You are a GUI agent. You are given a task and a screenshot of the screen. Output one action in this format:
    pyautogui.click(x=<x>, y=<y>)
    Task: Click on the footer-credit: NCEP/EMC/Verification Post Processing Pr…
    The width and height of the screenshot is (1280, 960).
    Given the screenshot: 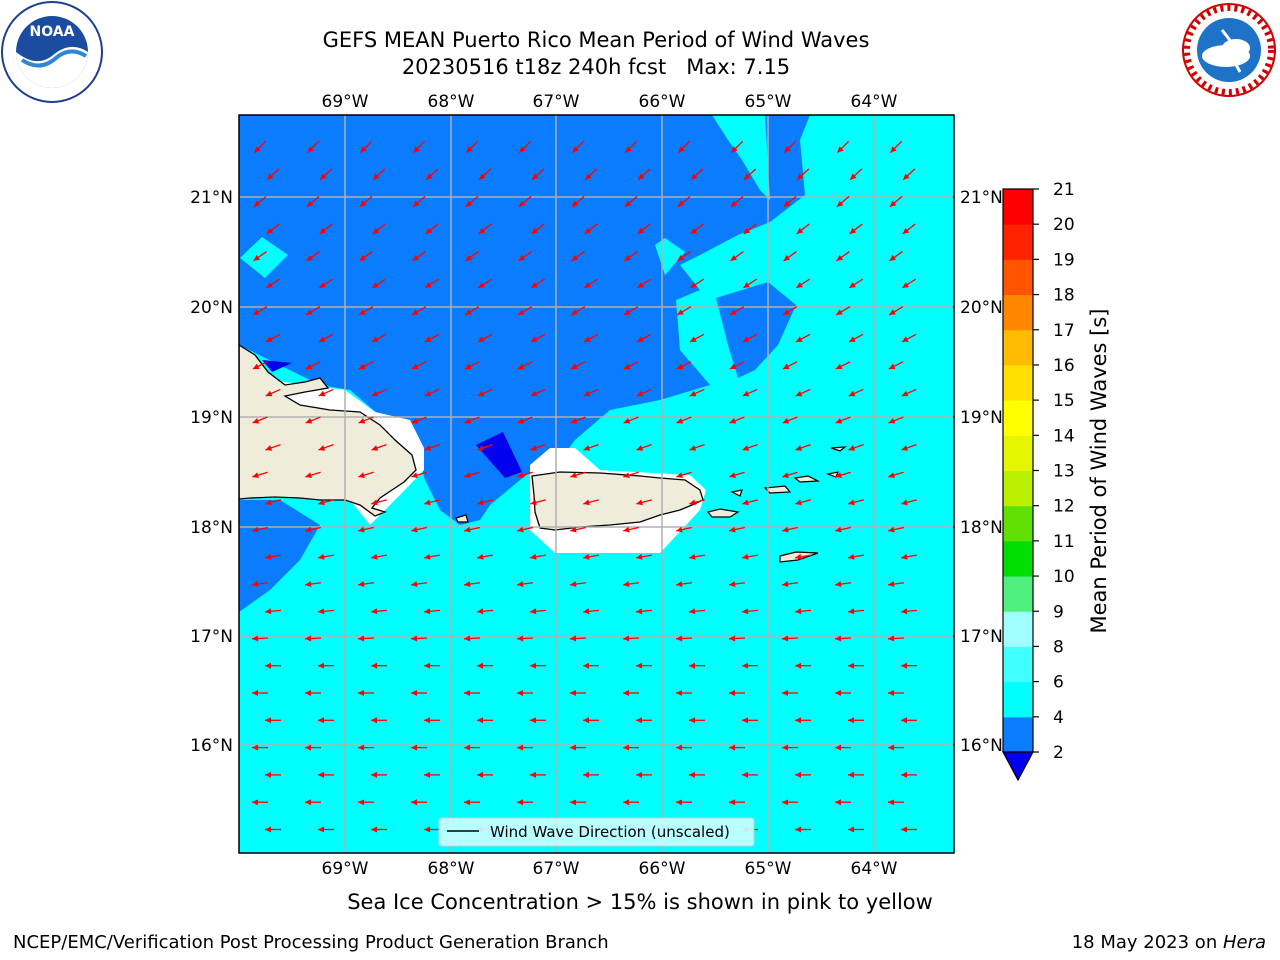 What is the action you would take?
    pyautogui.click(x=311, y=942)
    